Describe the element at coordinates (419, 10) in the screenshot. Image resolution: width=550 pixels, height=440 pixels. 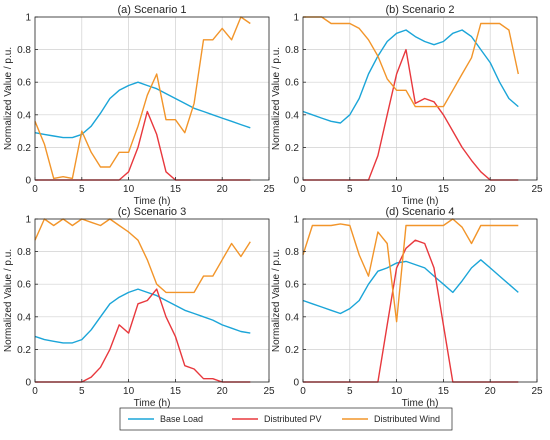
I see `panel-title: (b) Scenario 2` at that location.